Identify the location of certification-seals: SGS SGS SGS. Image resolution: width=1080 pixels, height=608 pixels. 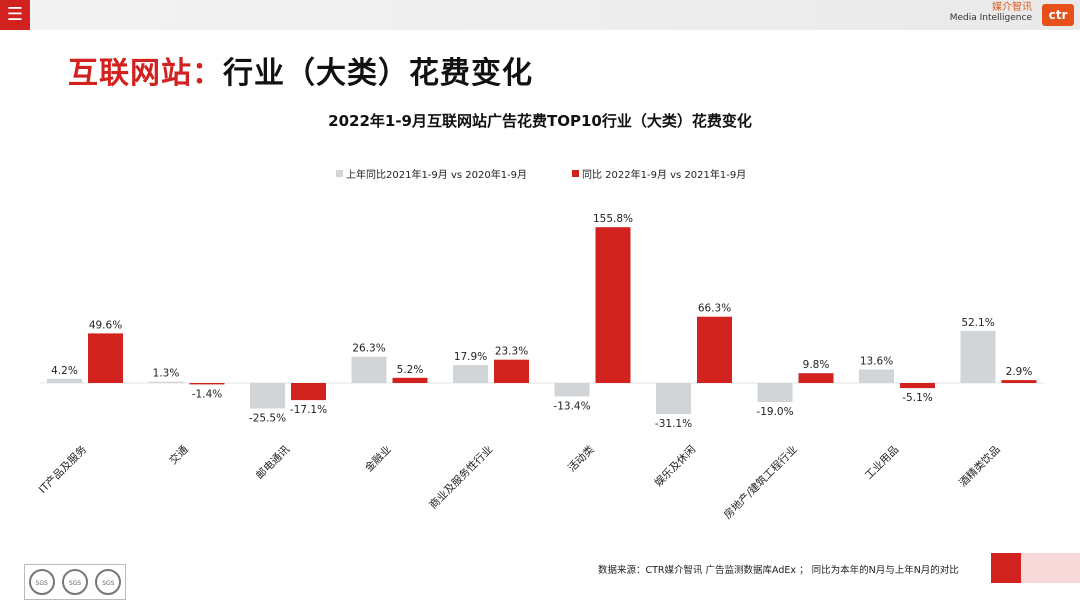
(75, 582).